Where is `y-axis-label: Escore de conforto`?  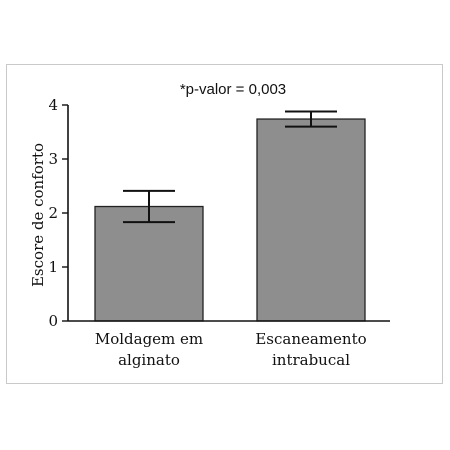
y-axis-label: Escore de conforto is located at coordinates (38, 215).